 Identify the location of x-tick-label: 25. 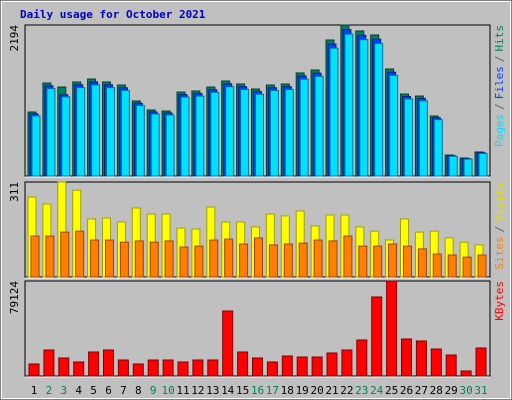
(391, 390).